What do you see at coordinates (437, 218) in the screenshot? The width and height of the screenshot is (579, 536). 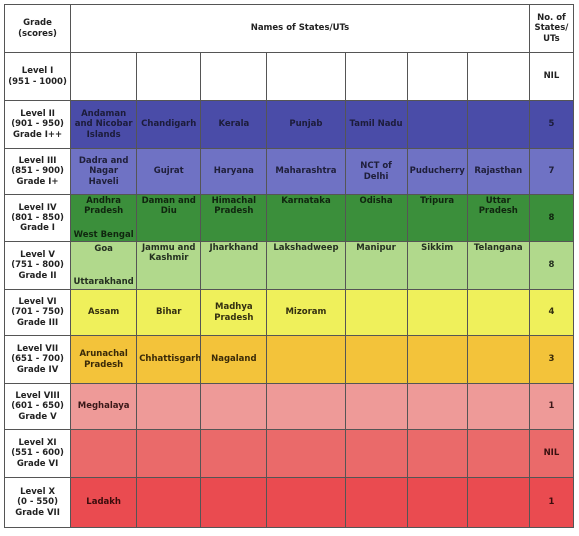 I see `state-cell: Tripura` at bounding box center [437, 218].